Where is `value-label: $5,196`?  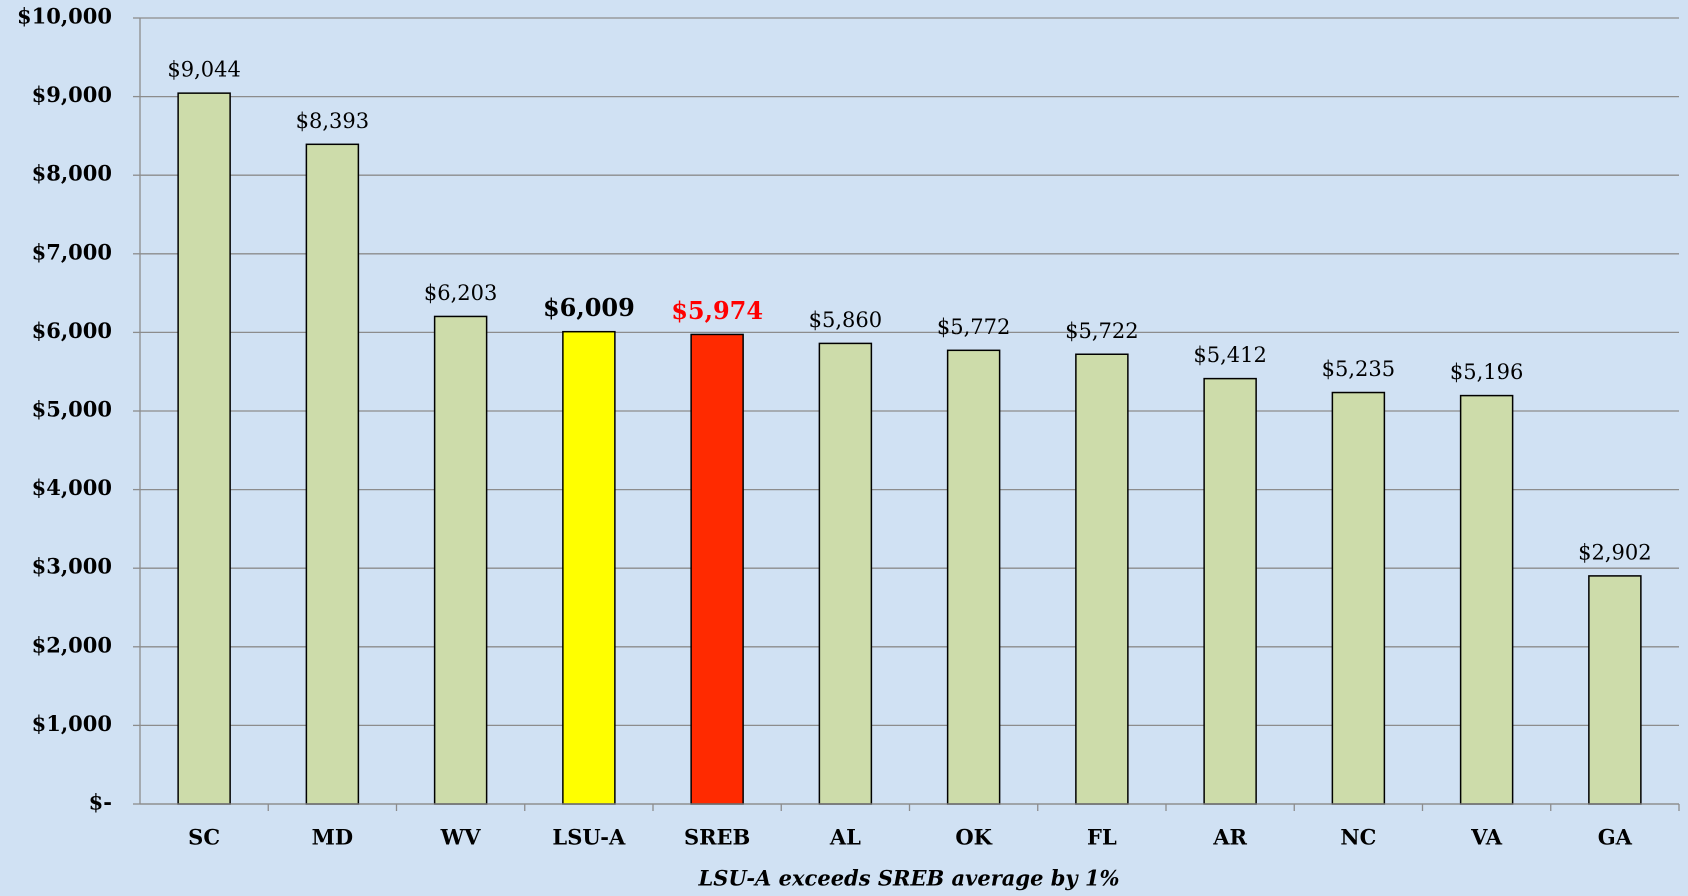
value-label: $5,196 is located at coordinates (1486, 372).